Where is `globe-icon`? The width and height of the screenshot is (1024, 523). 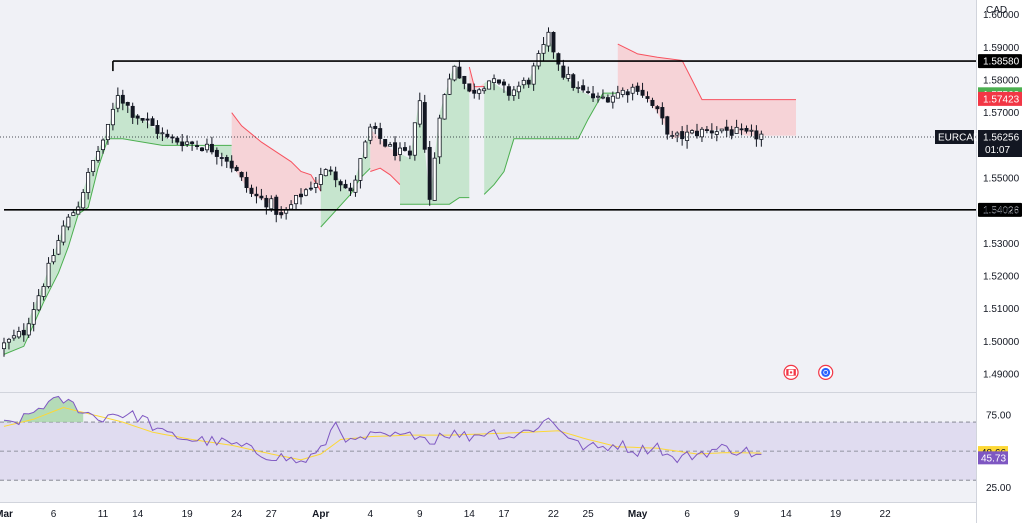 globe-icon is located at coordinates (826, 372).